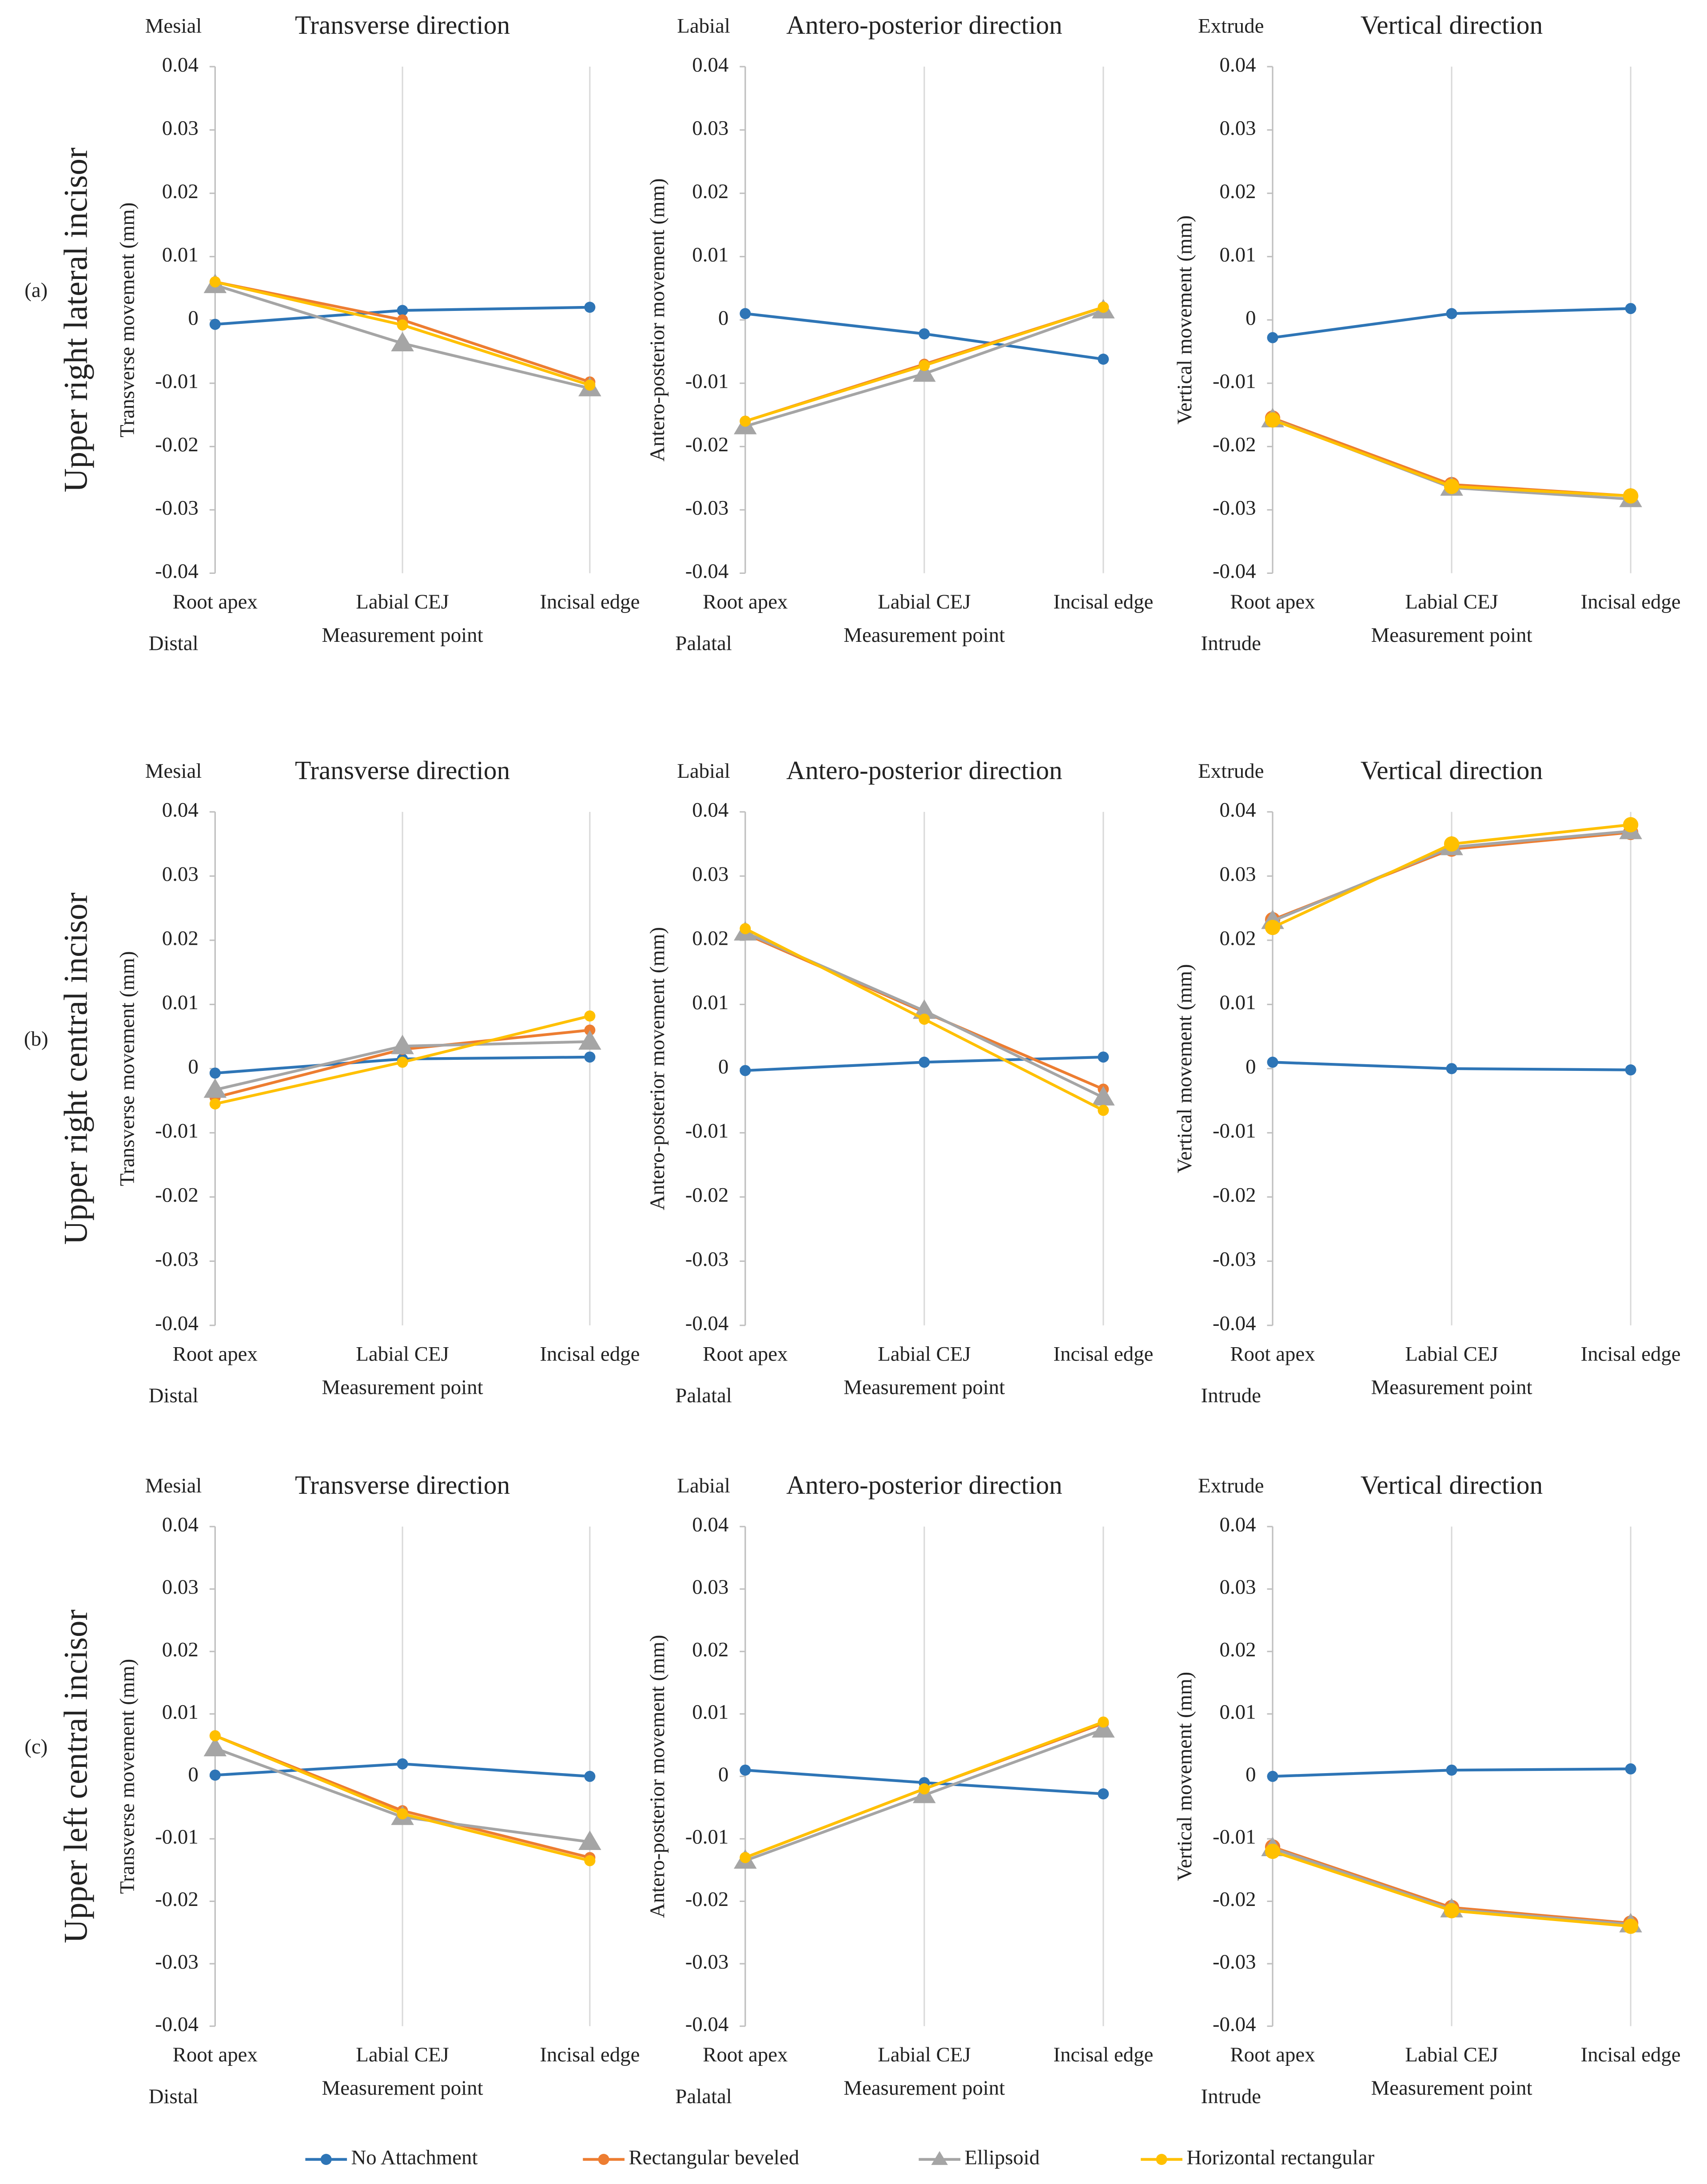 This screenshot has height=2184, width=1707. I want to click on bottom-direction-label: Distal, so click(174, 1395).